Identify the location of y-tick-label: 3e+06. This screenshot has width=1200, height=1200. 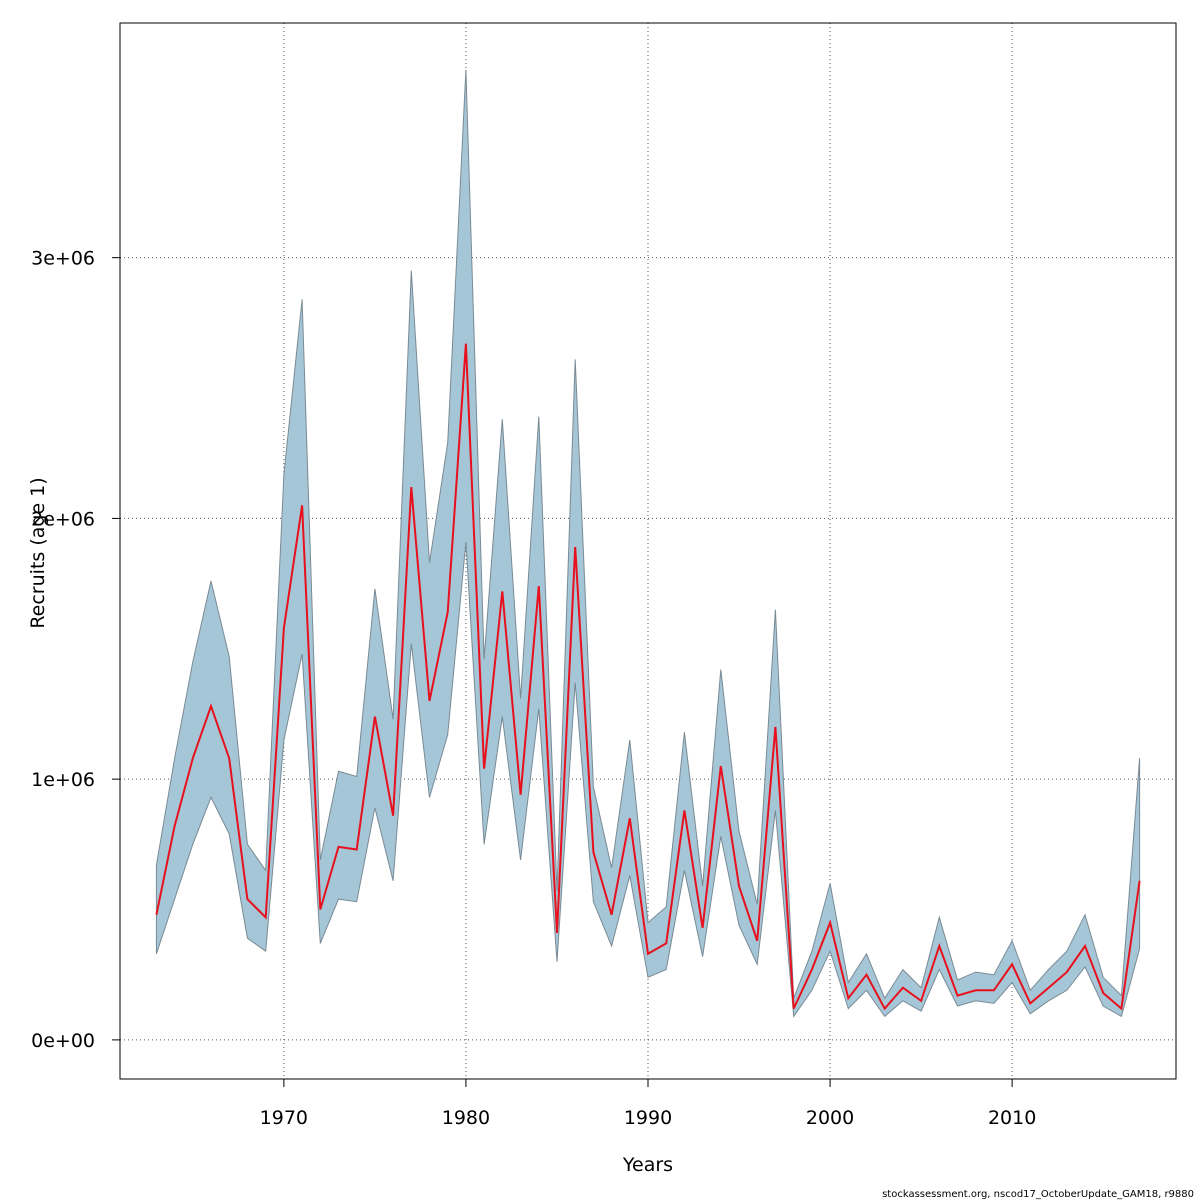
(63, 259).